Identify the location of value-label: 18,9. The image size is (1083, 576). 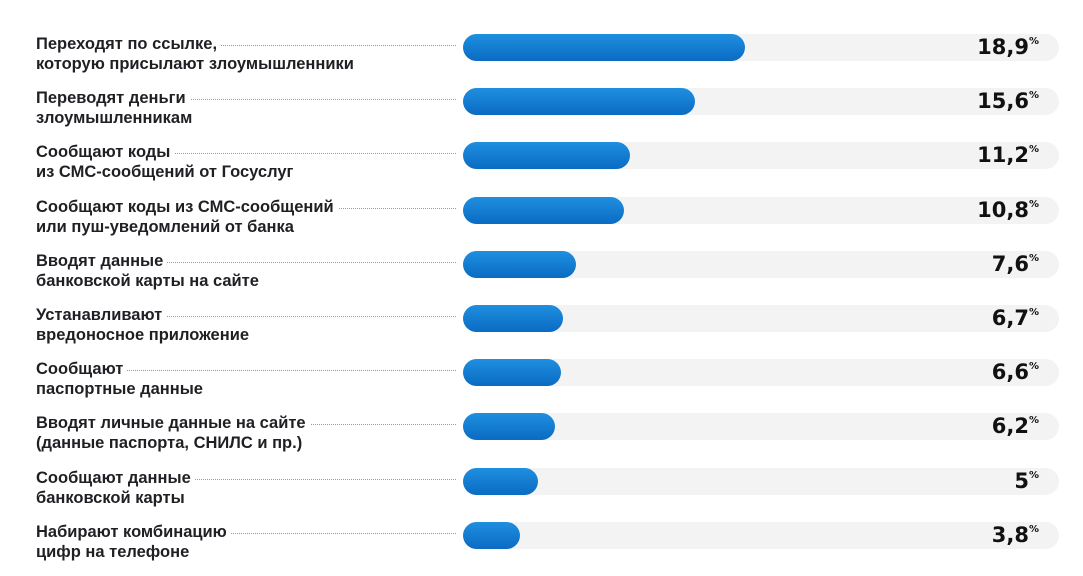
(1003, 47).